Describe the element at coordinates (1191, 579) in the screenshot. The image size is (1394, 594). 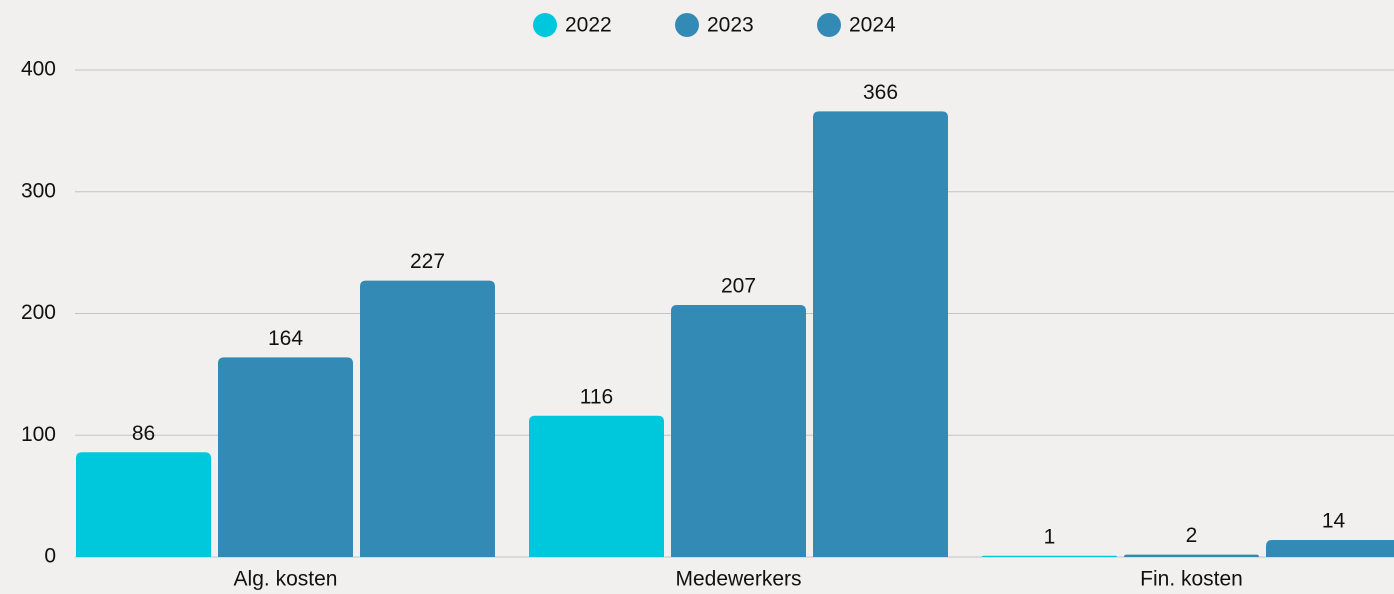
I see `x-tick-label: Fin. kosten` at that location.